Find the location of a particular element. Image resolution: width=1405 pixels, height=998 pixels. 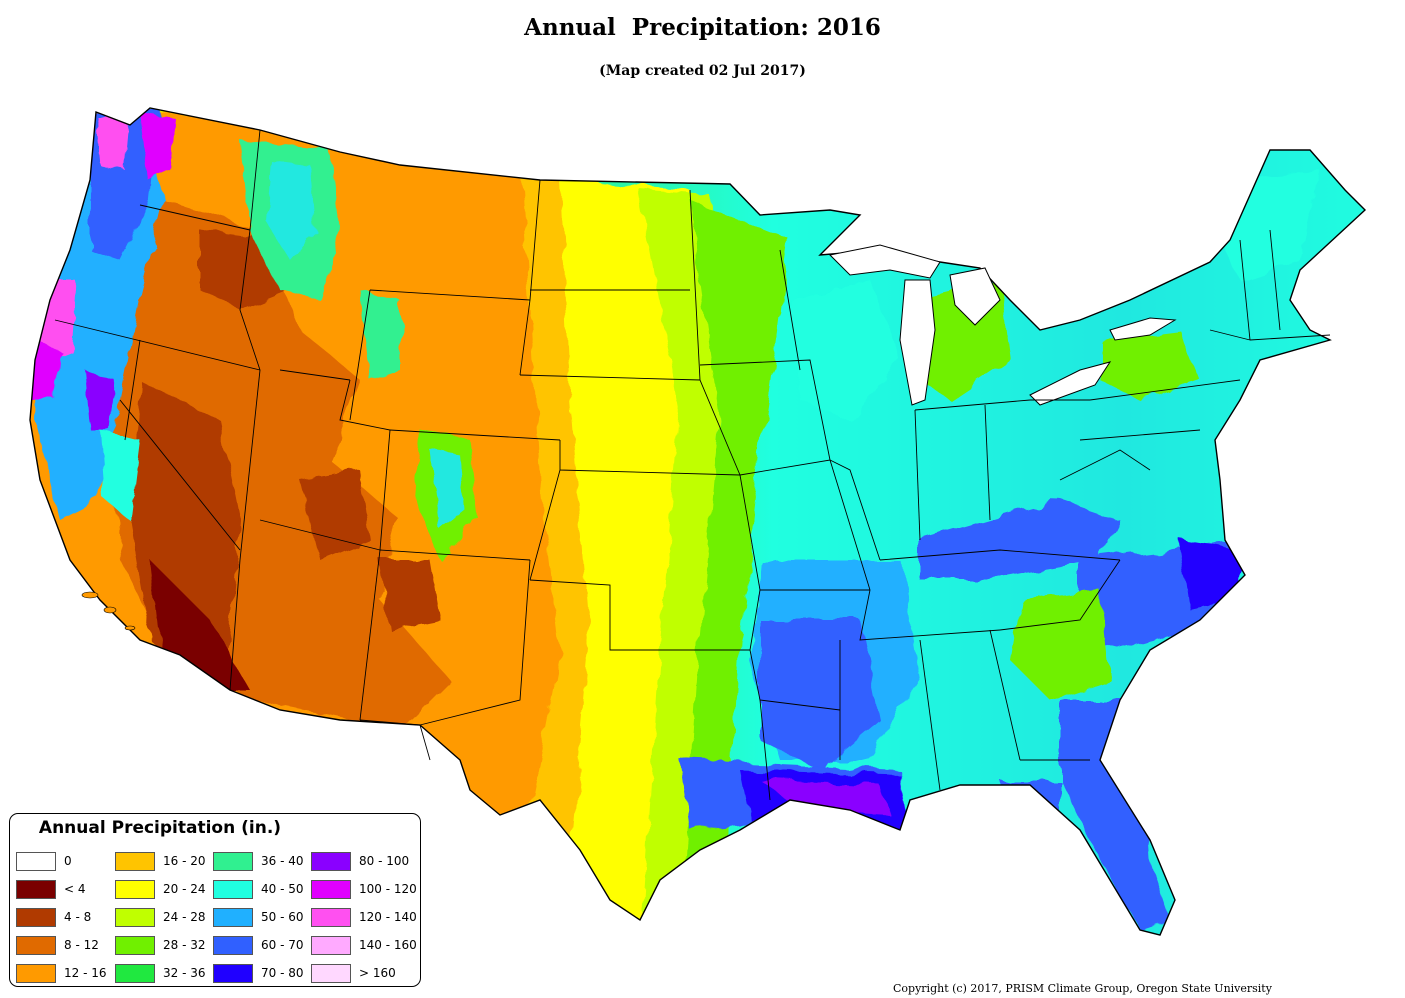

legend-label: 120 - 140 is located at coordinates (388, 917).